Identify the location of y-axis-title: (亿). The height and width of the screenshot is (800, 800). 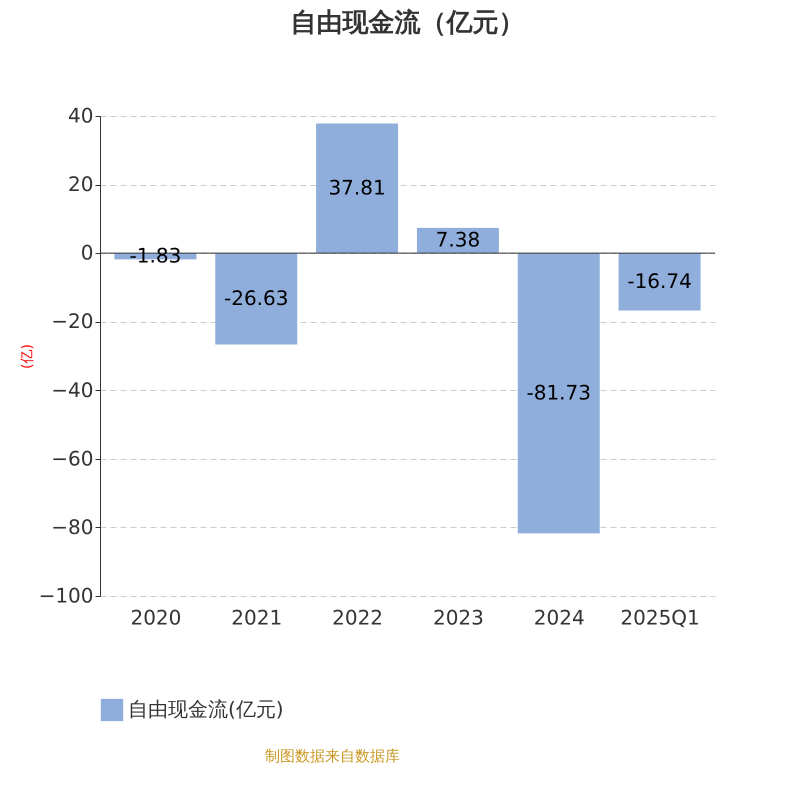
(28, 356).